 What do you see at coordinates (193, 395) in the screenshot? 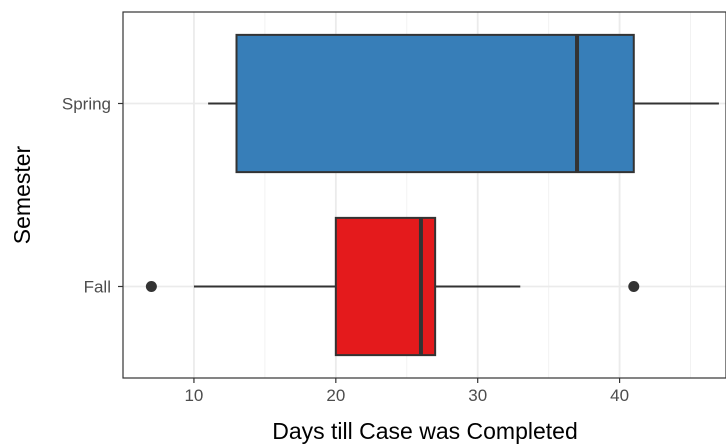
I see `x-tick-label: 10` at bounding box center [193, 395].